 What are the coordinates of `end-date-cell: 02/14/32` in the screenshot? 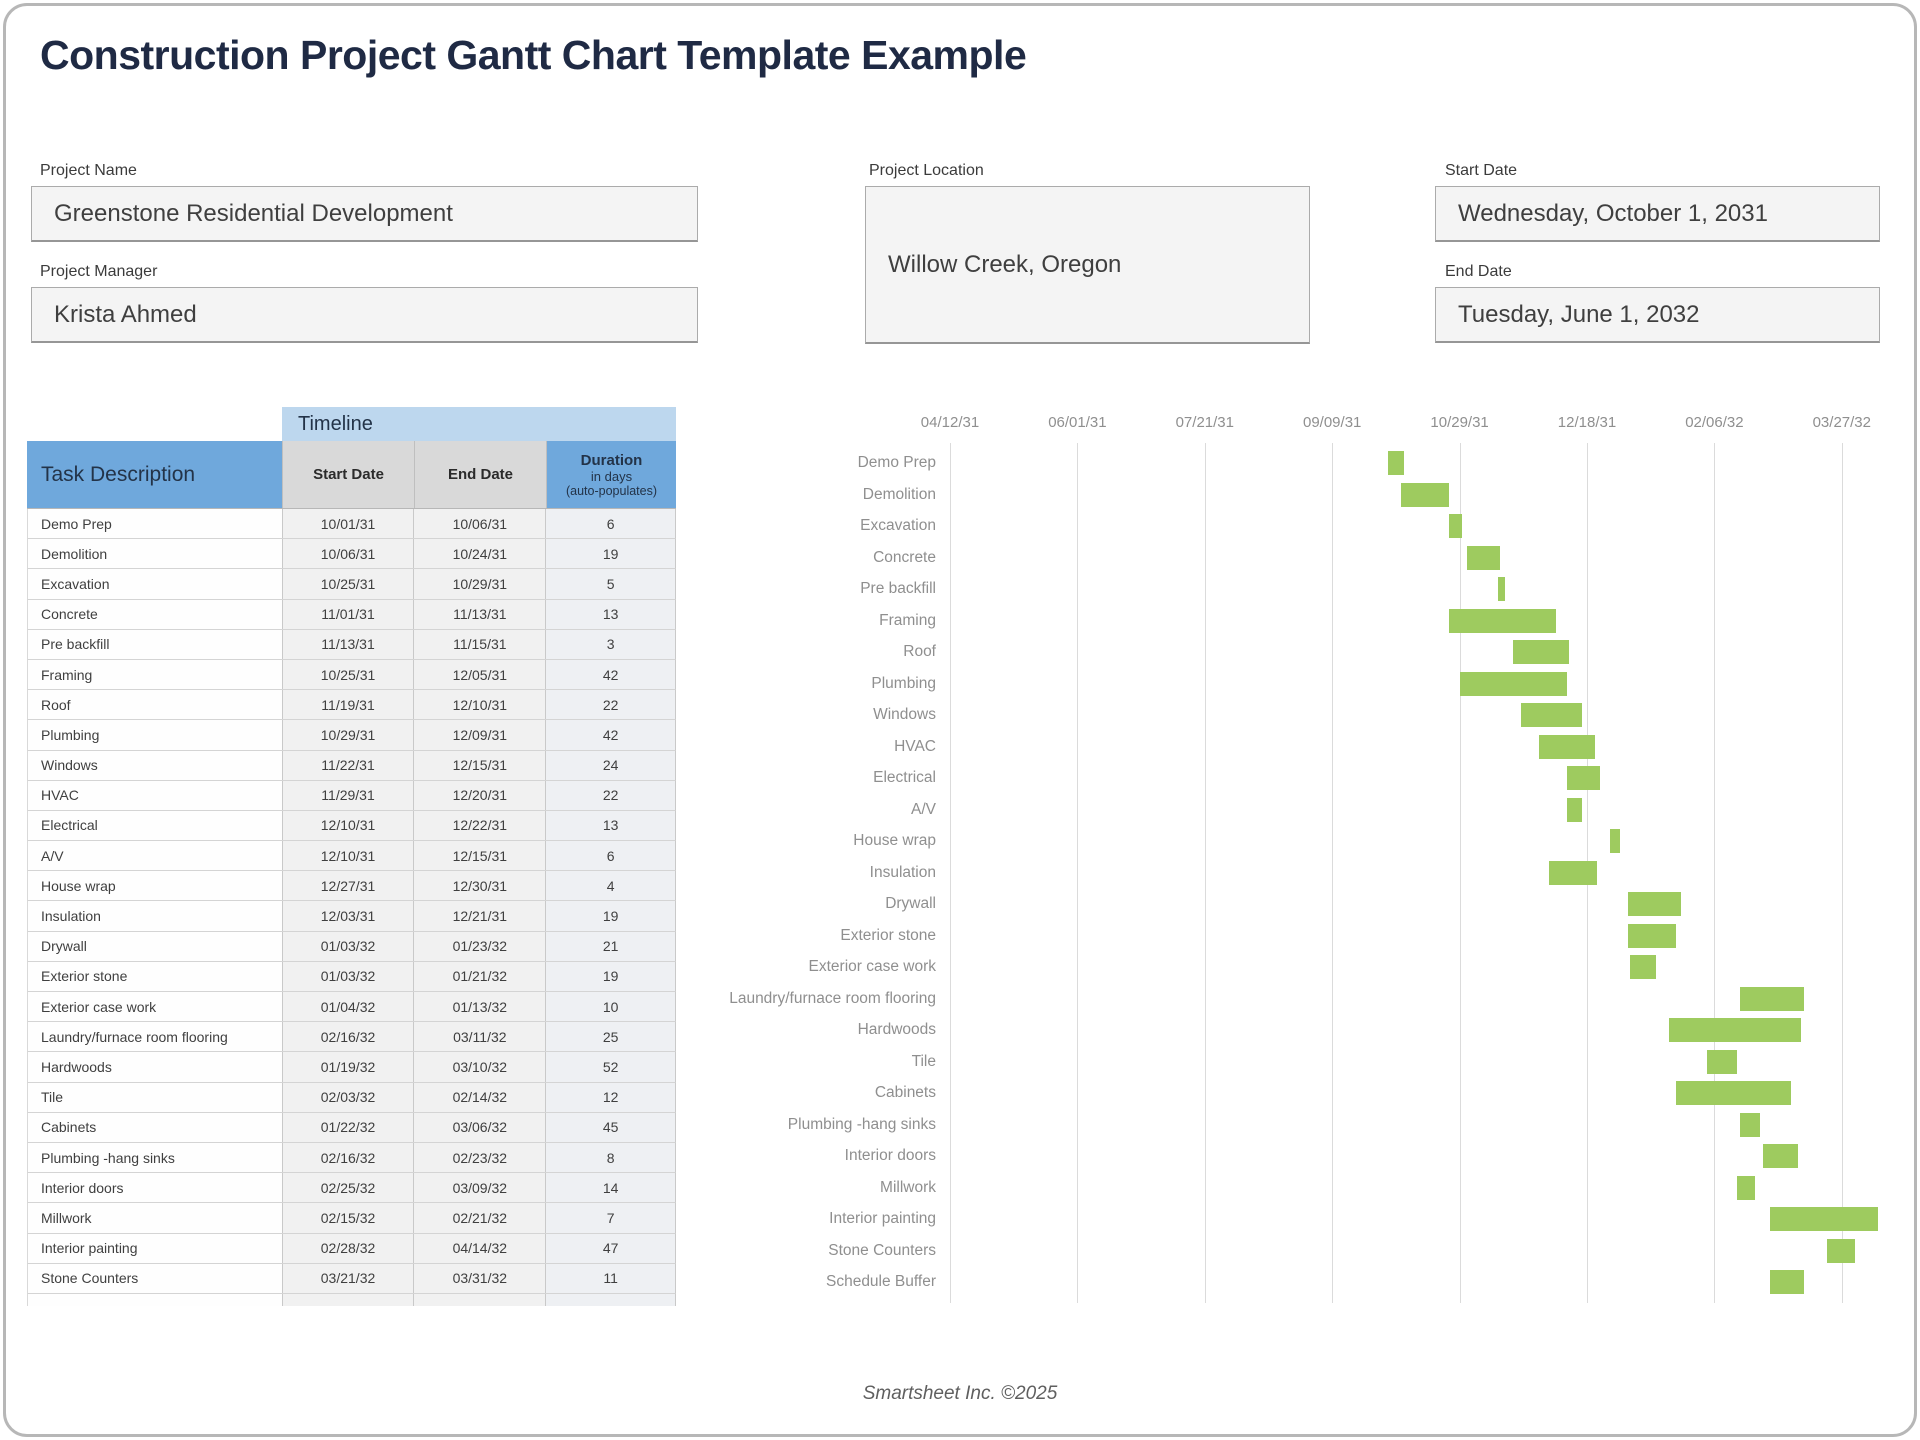 It's located at (479, 1097).